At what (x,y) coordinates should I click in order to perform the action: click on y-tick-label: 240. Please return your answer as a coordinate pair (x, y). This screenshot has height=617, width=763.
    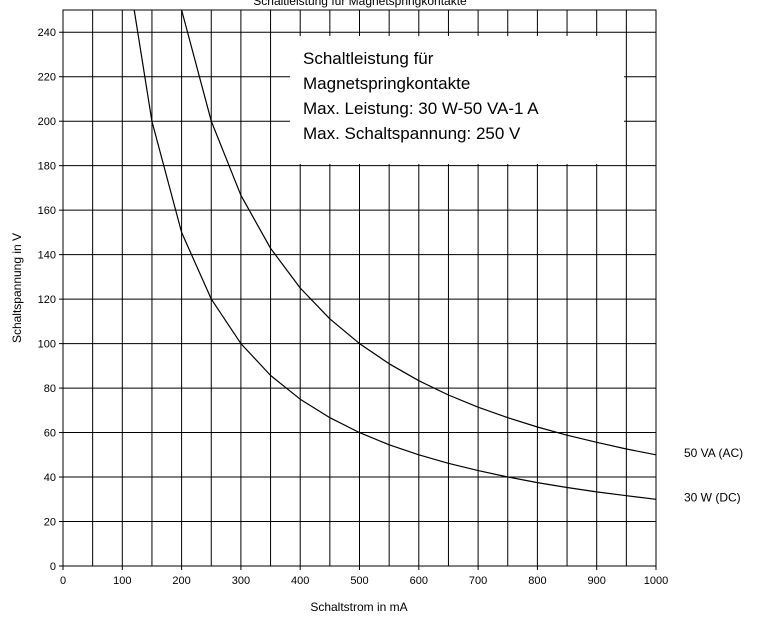
    Looking at the image, I should click on (47, 33).